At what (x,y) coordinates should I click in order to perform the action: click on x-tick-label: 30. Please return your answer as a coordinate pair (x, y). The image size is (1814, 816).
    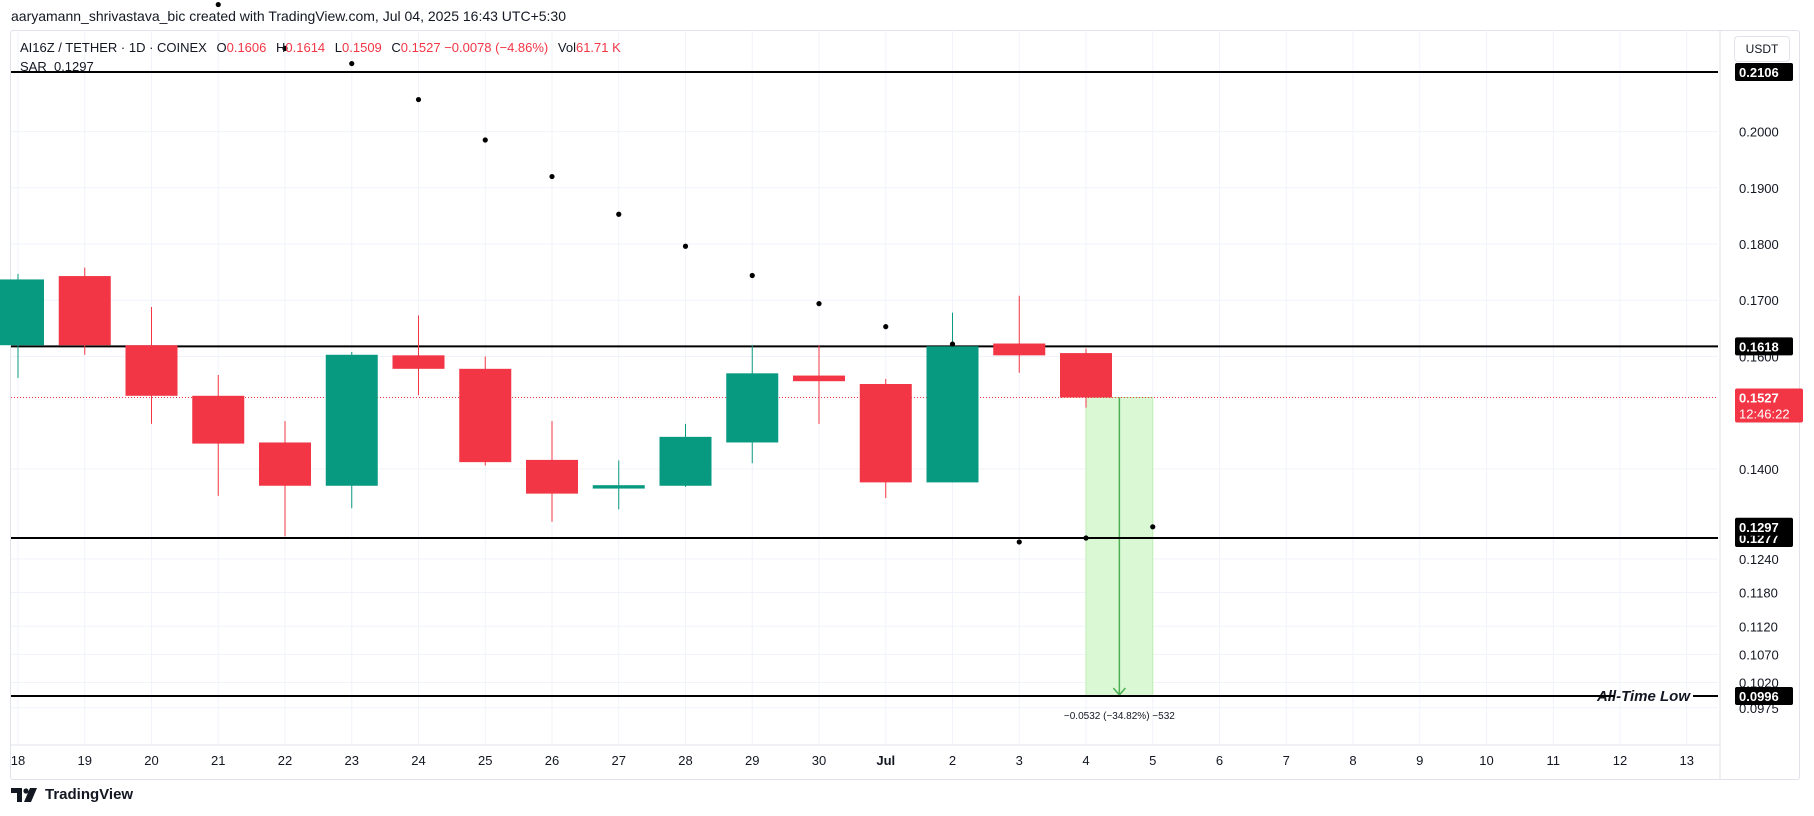
    Looking at the image, I should click on (819, 760).